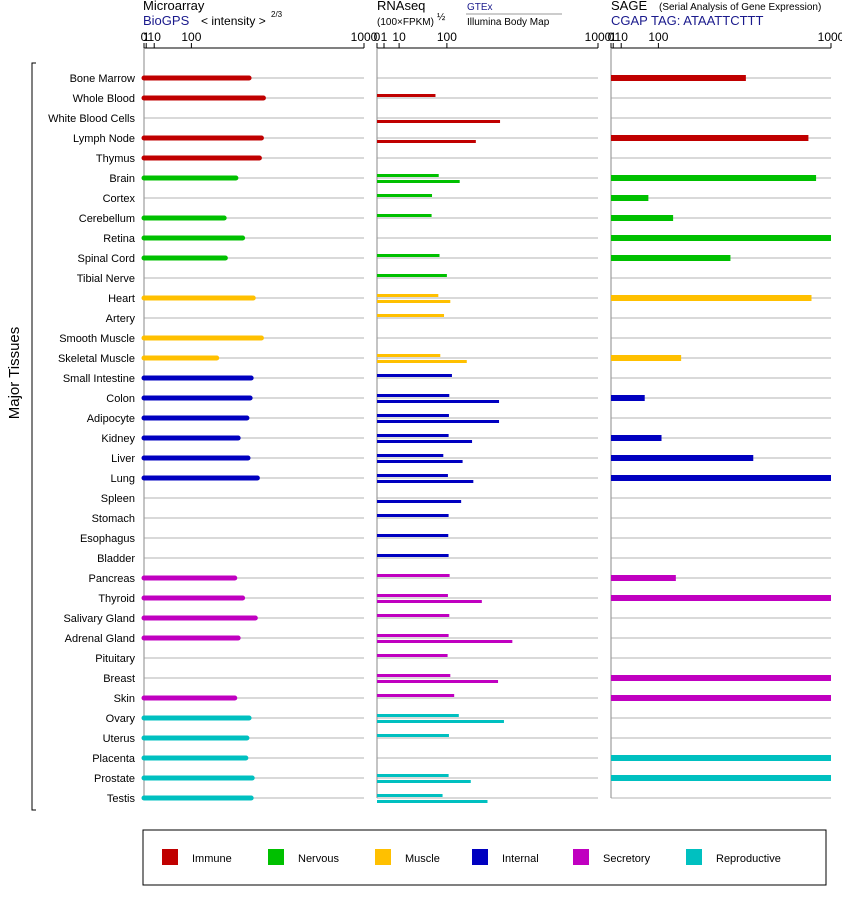 This screenshot has height=900, width=842. What do you see at coordinates (119, 679) in the screenshot?
I see `tissue-label: Breast` at bounding box center [119, 679].